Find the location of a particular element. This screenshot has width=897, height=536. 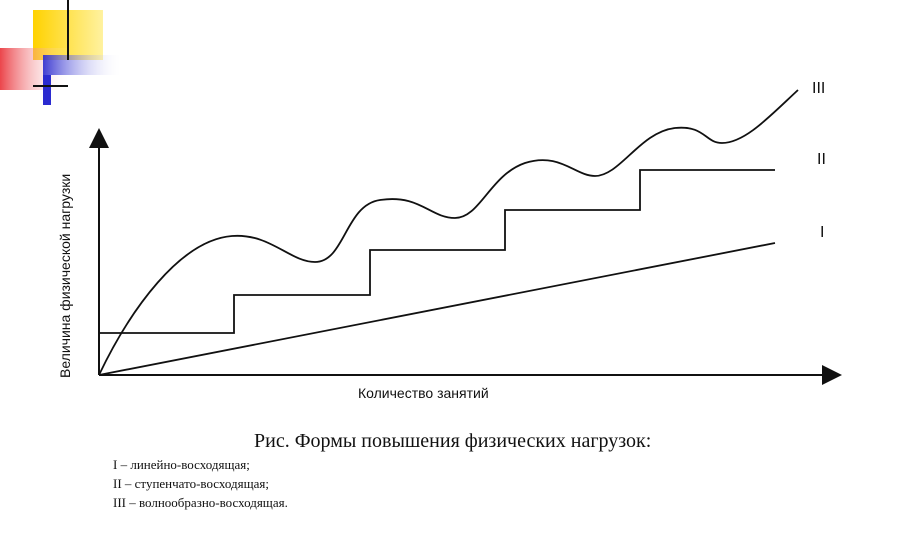

legend-item-stepped: II – ступенчато-восходящая; is located at coordinates (191, 483).